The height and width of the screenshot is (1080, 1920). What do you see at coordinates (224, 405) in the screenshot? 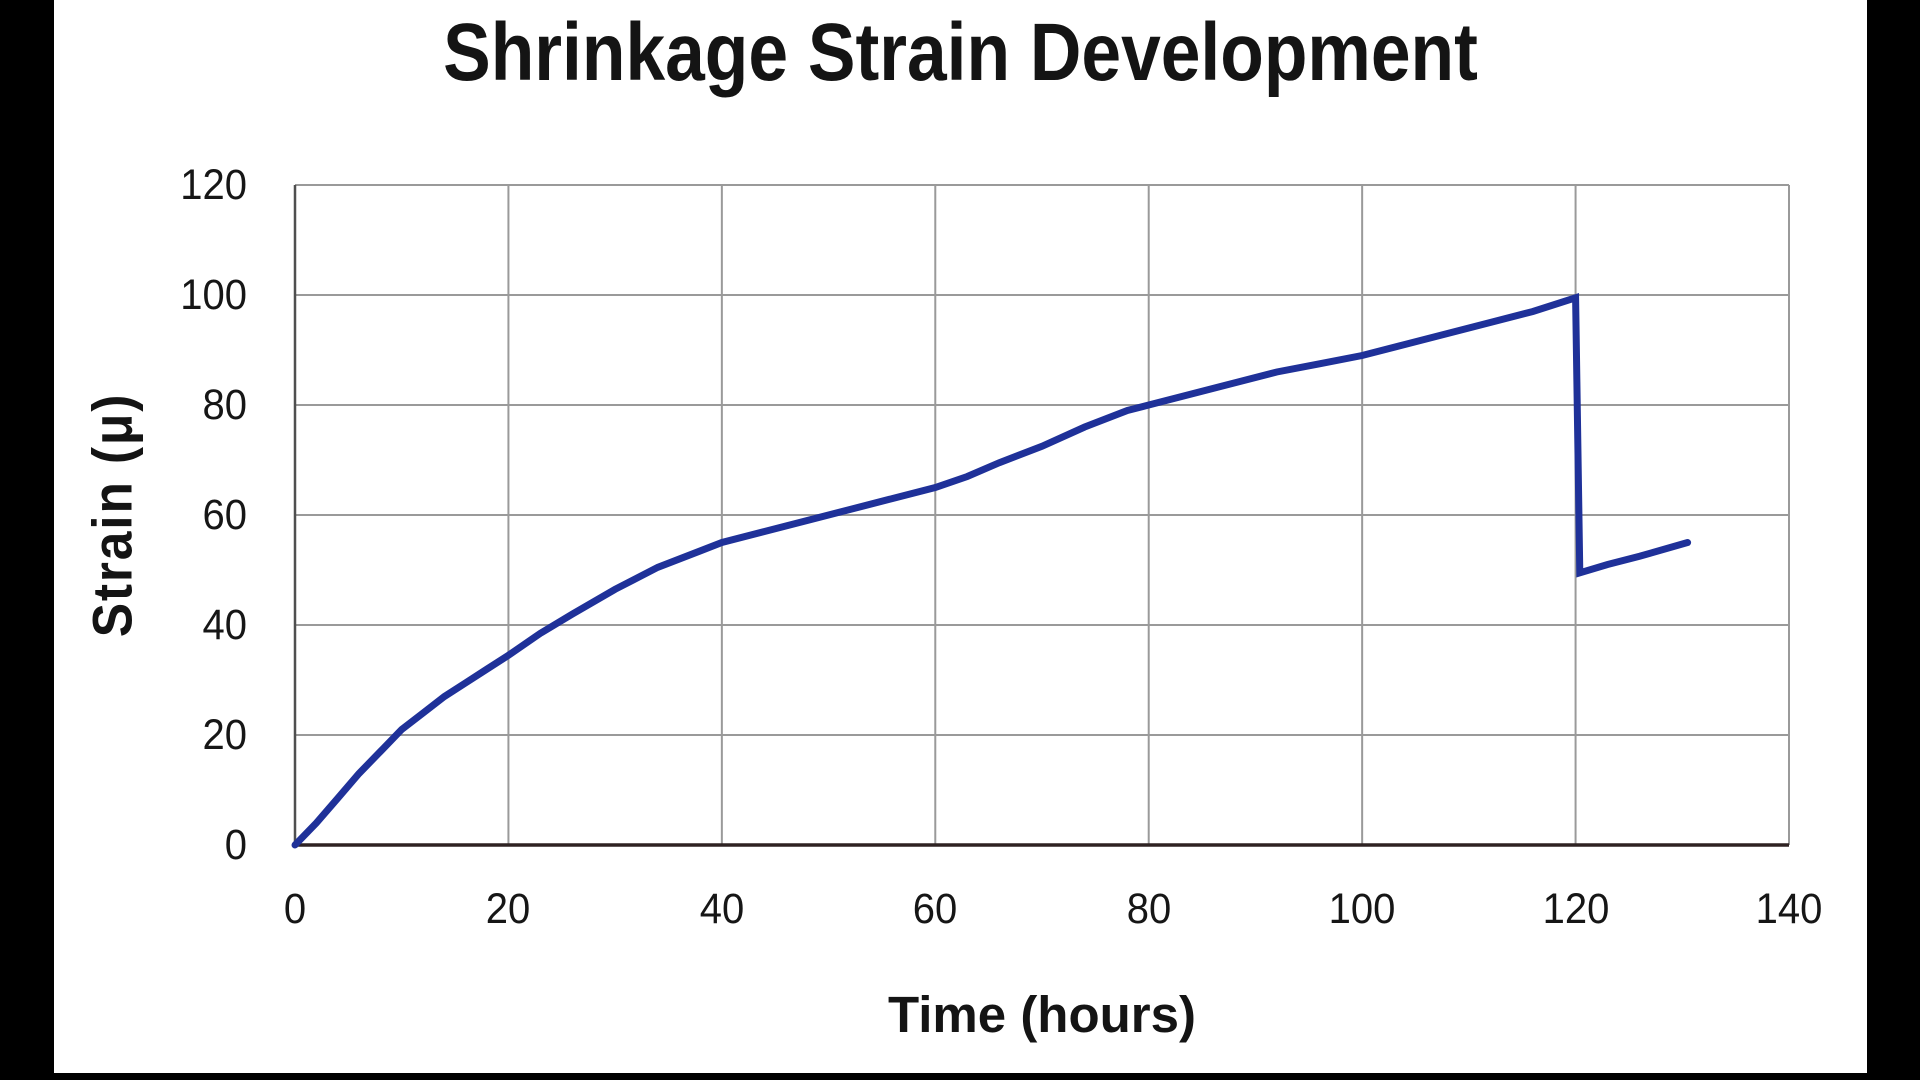
I see `y-tick-label: 80` at bounding box center [224, 405].